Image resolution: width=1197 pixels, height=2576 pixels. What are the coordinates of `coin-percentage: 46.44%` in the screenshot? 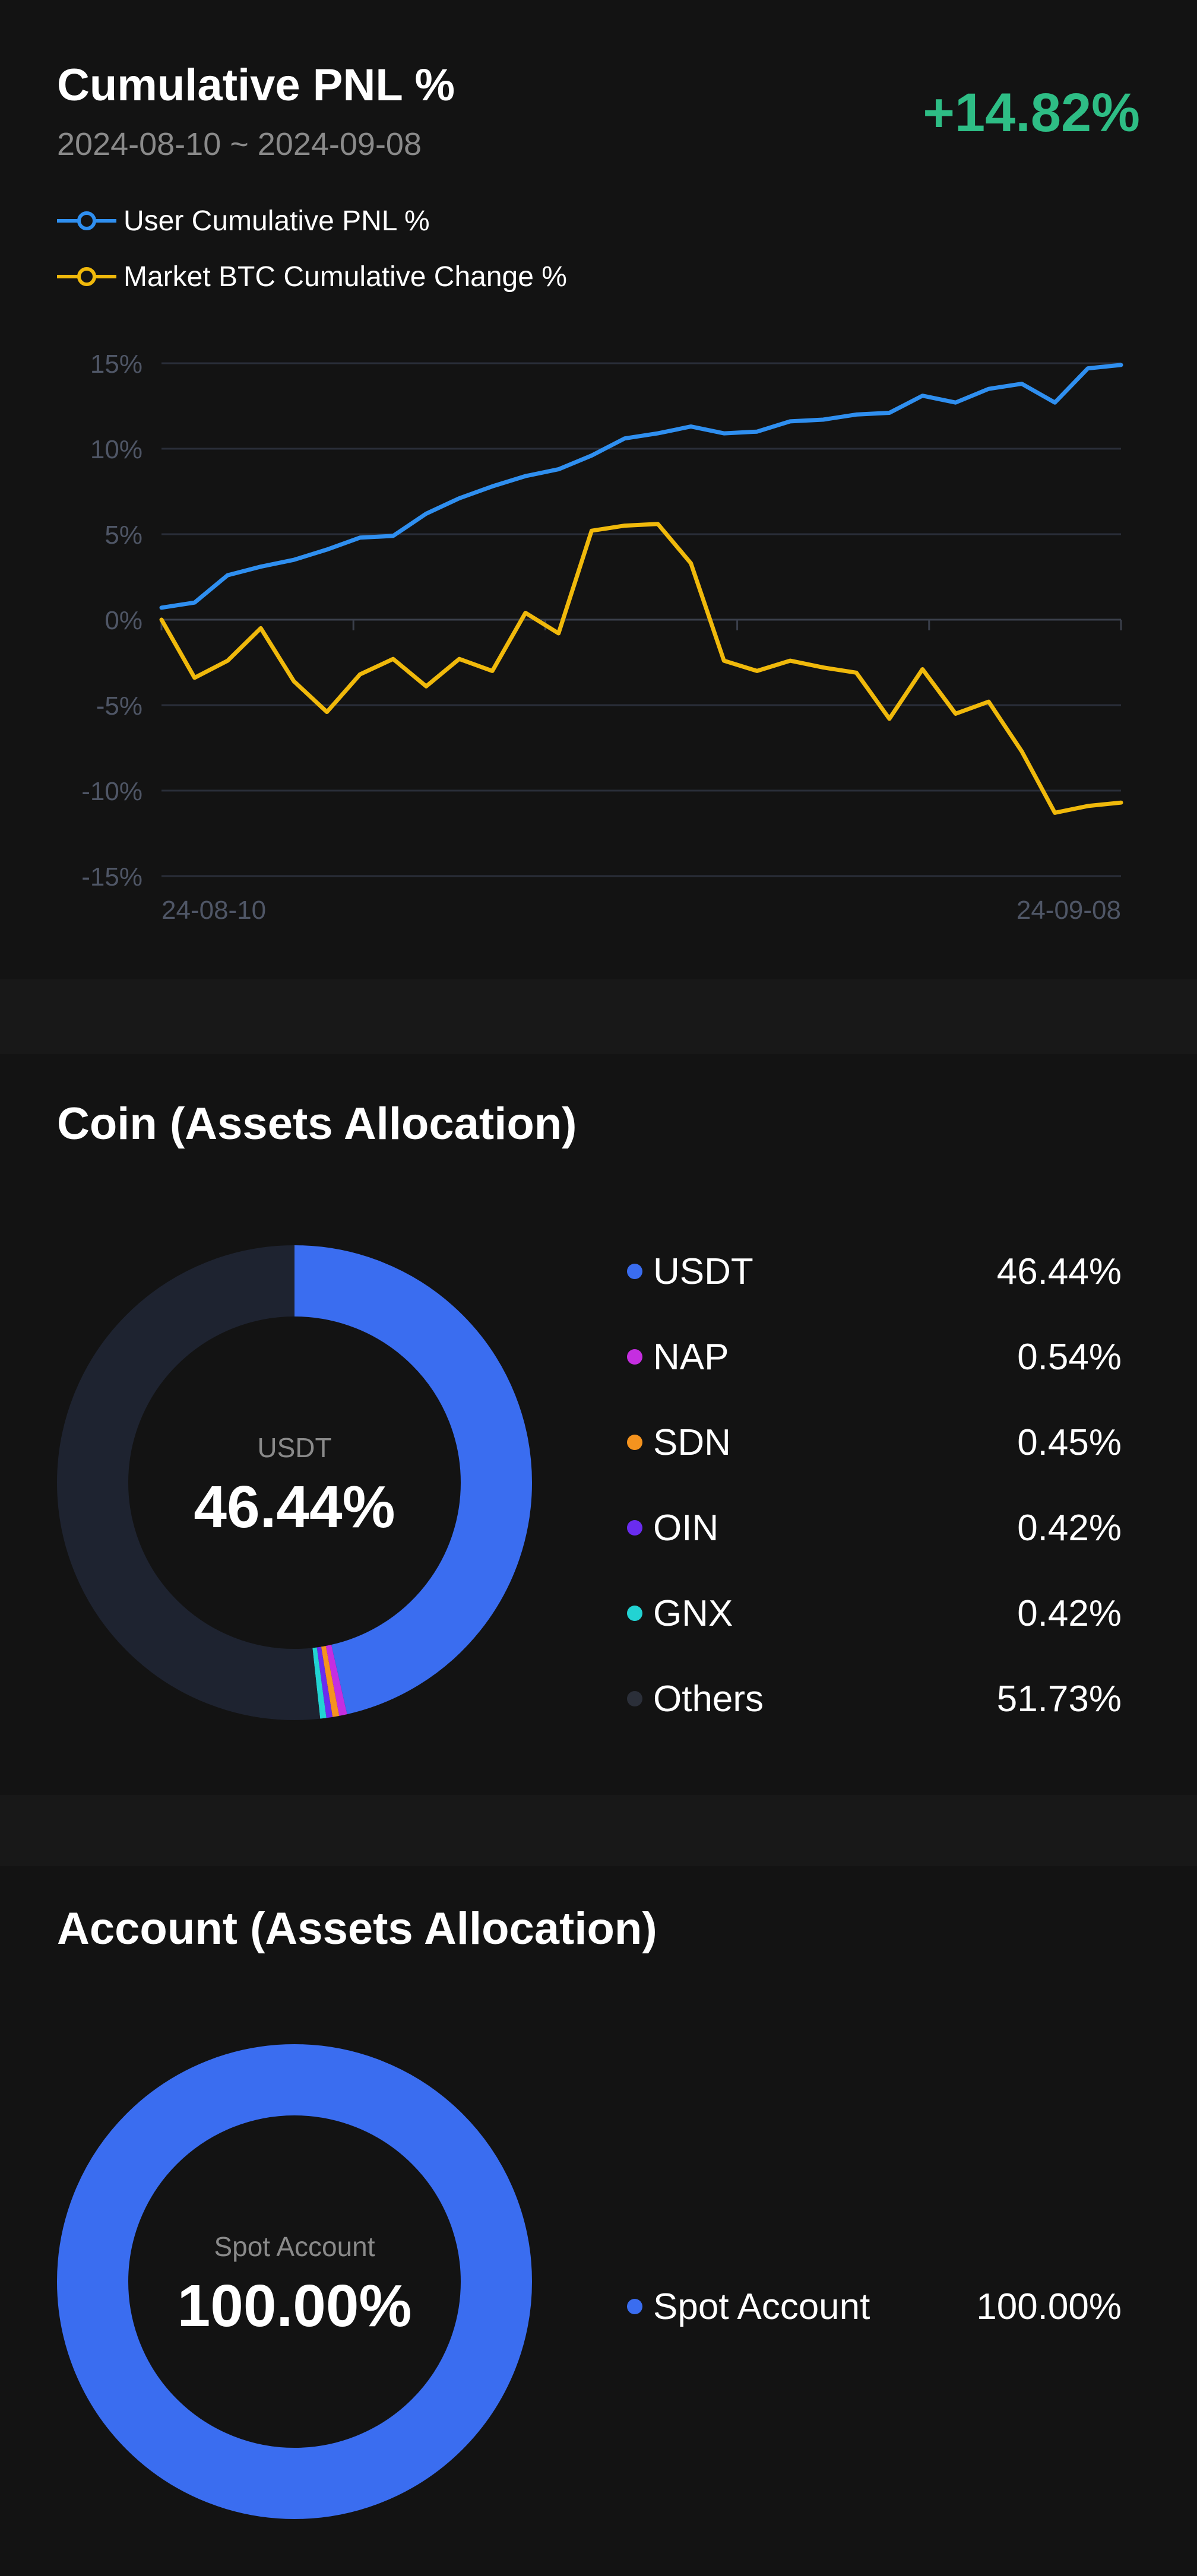 It's located at (1059, 1271).